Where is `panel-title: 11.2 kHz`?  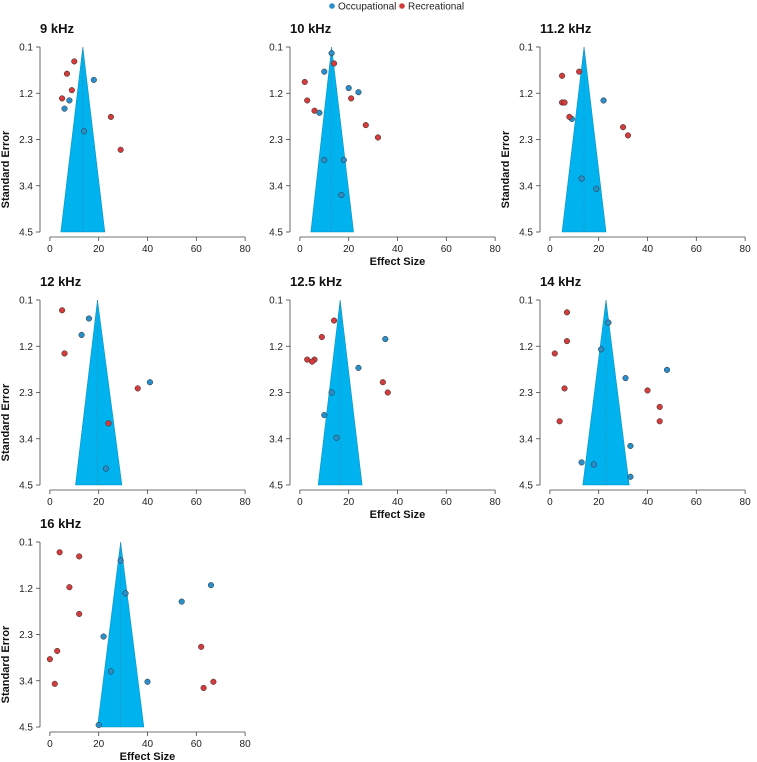
panel-title: 11.2 kHz is located at coordinates (566, 28).